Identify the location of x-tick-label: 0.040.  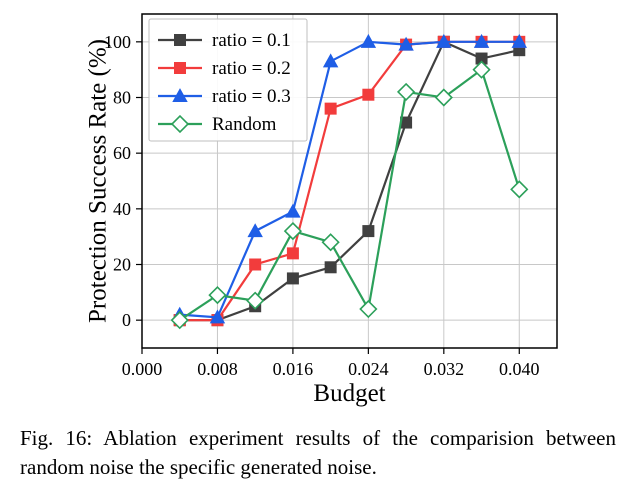
(519, 369).